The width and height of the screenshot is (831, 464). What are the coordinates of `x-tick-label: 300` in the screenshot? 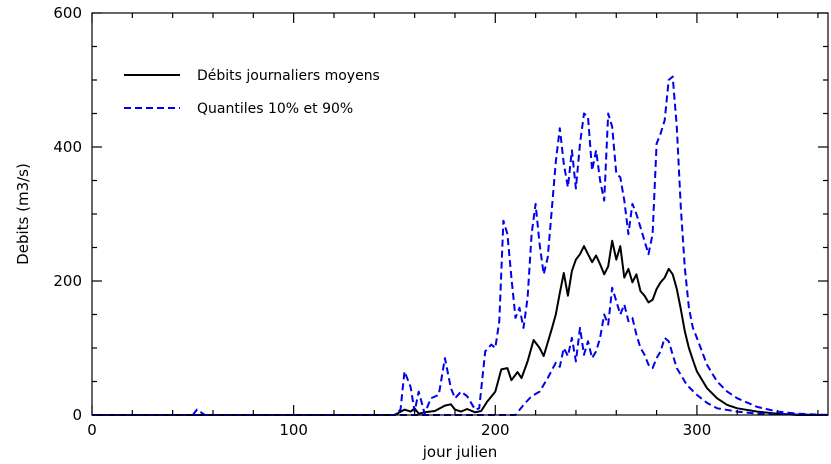 It's located at (697, 430).